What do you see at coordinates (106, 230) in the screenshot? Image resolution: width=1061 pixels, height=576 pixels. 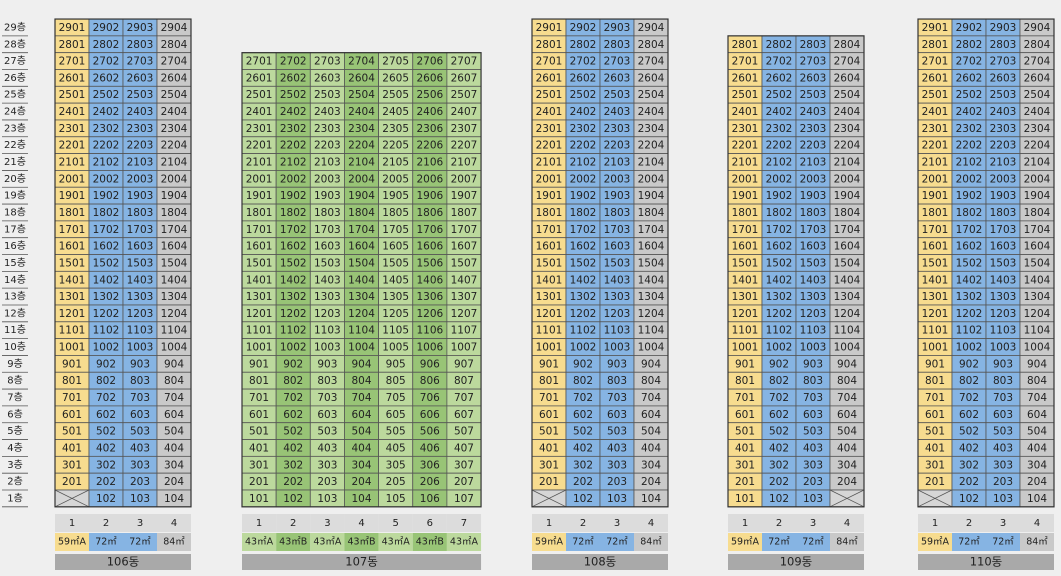 I see `unit-number: 1702` at bounding box center [106, 230].